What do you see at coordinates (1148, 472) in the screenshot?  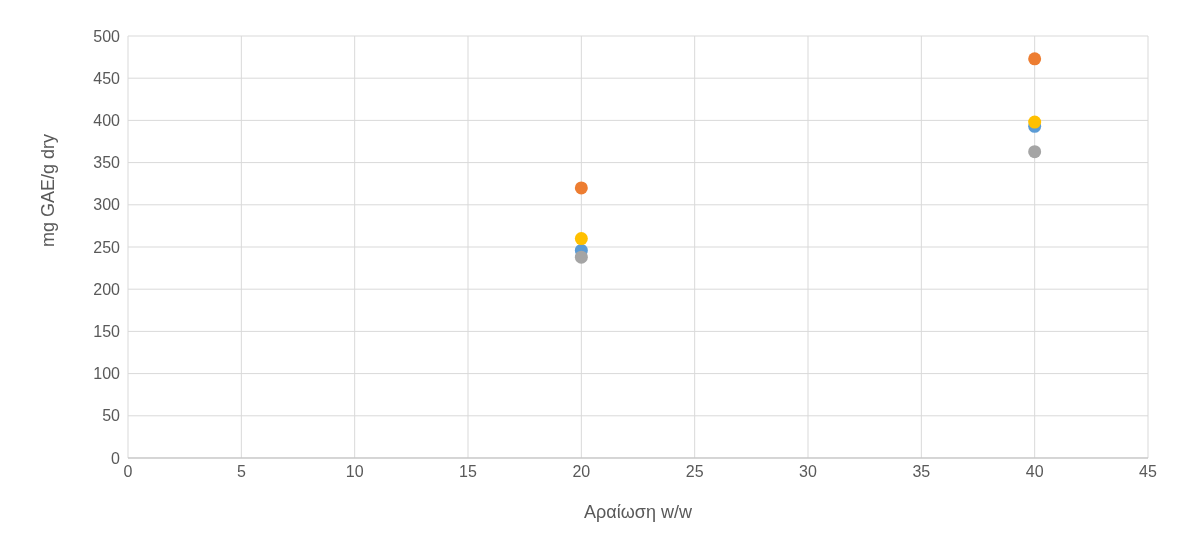 I see `x-tick-label: 45` at bounding box center [1148, 472].